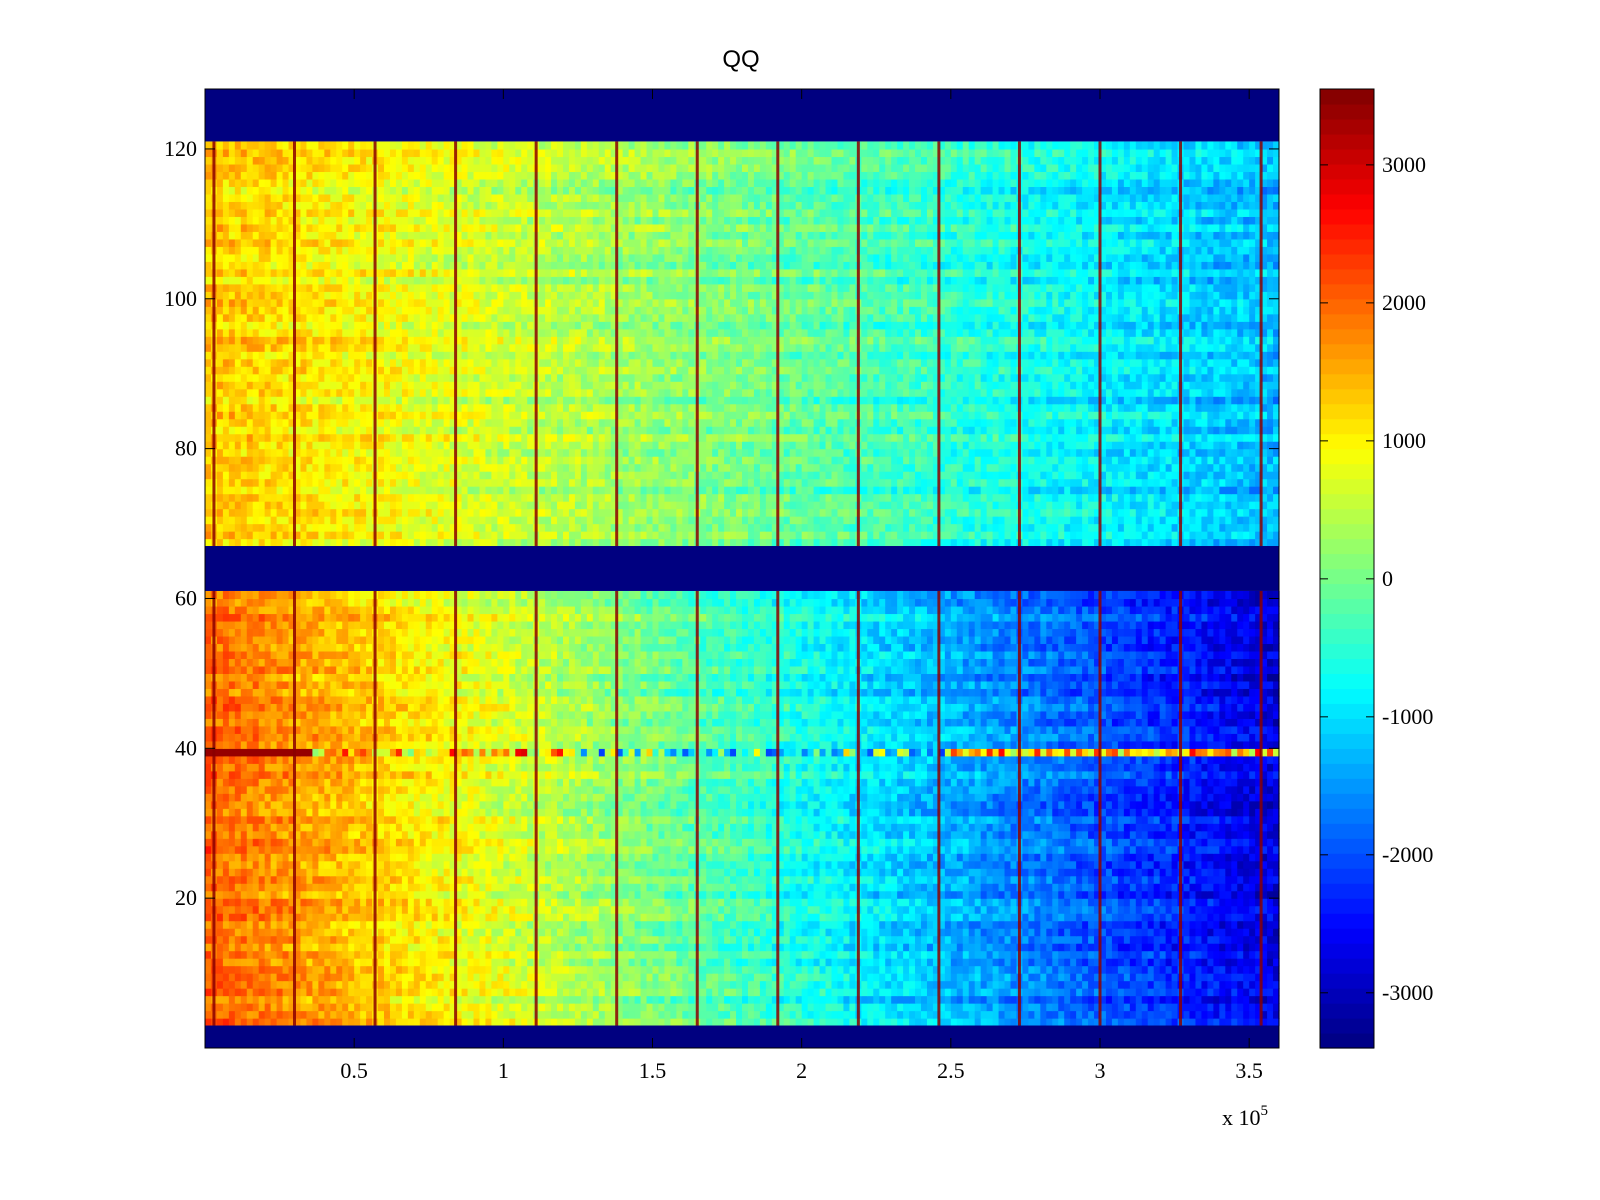 This screenshot has height=1200, width=1600. I want to click on heatmap-row, so click(742, 999).